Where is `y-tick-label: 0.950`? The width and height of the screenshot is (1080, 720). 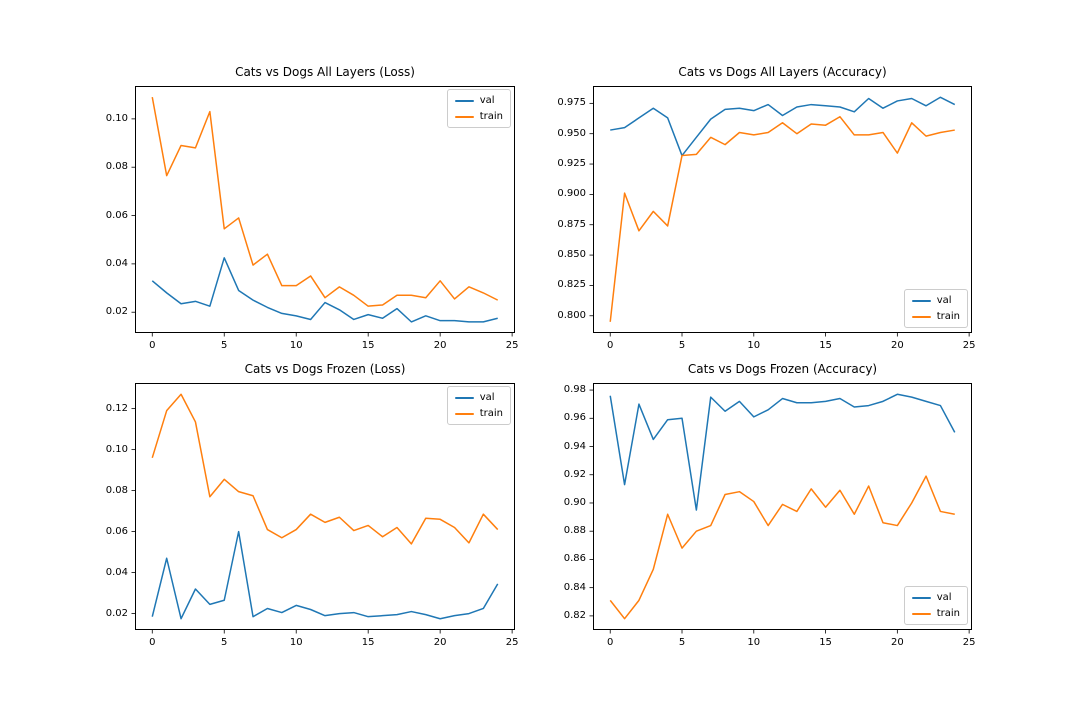 y-tick-label: 0.950 is located at coordinates (571, 133).